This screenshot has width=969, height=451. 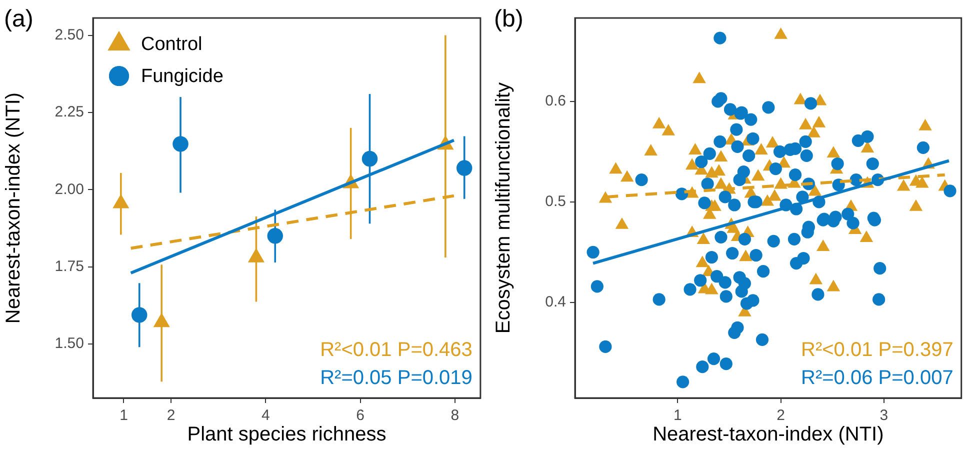 What do you see at coordinates (19, 19) in the screenshot?
I see `chart-title: (a)` at bounding box center [19, 19].